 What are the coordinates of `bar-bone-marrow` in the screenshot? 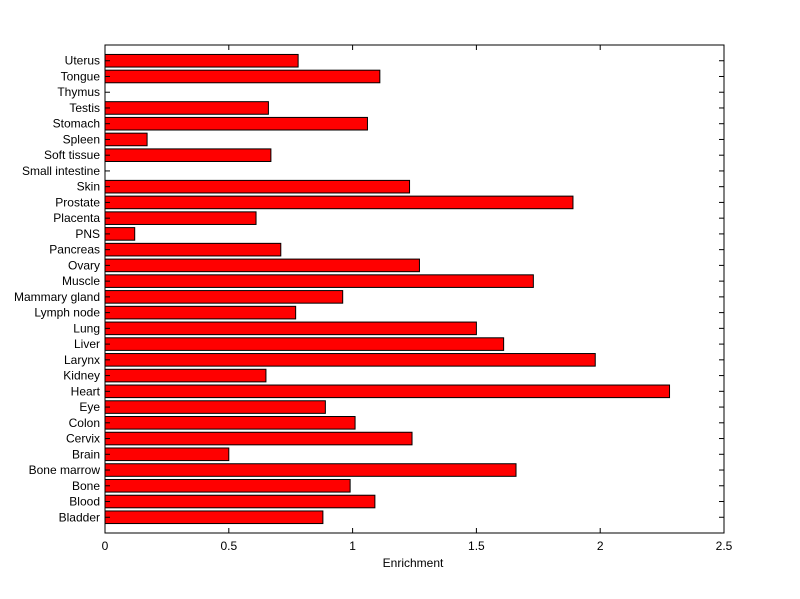 It's located at (310, 470).